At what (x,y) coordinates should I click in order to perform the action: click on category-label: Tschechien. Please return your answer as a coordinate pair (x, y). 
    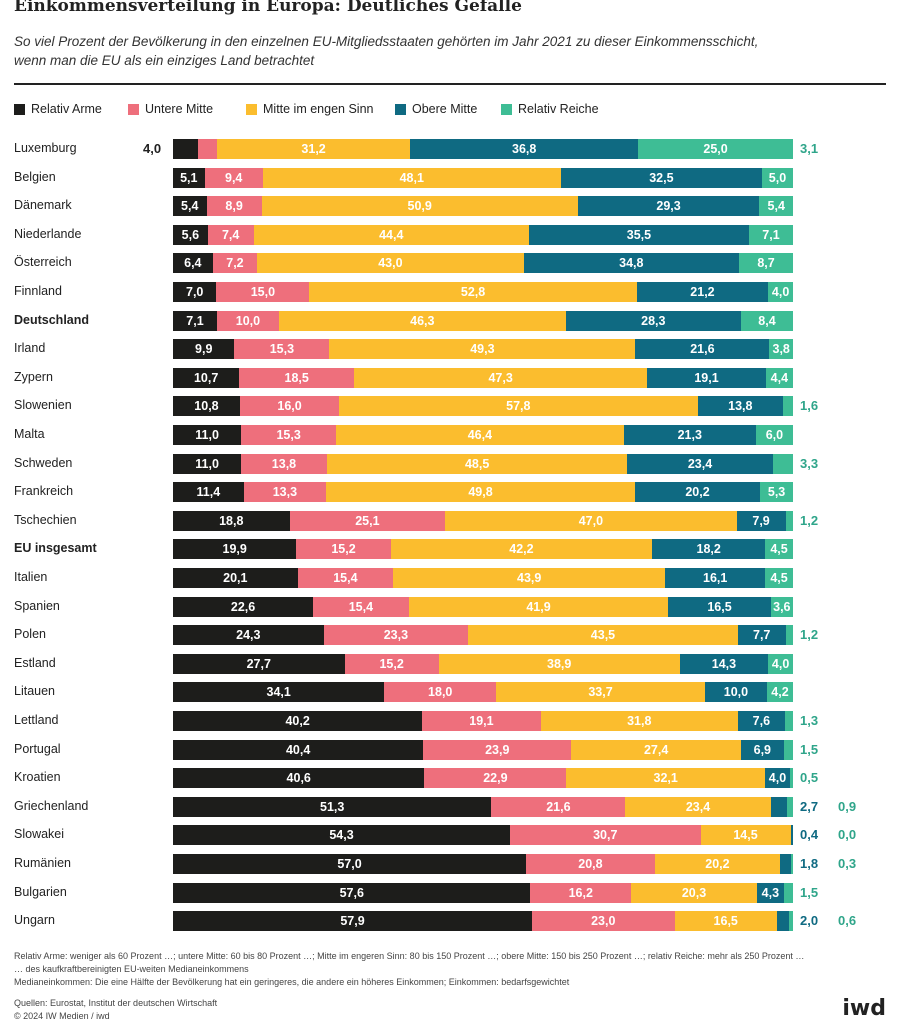
    Looking at the image, I should click on (45, 519).